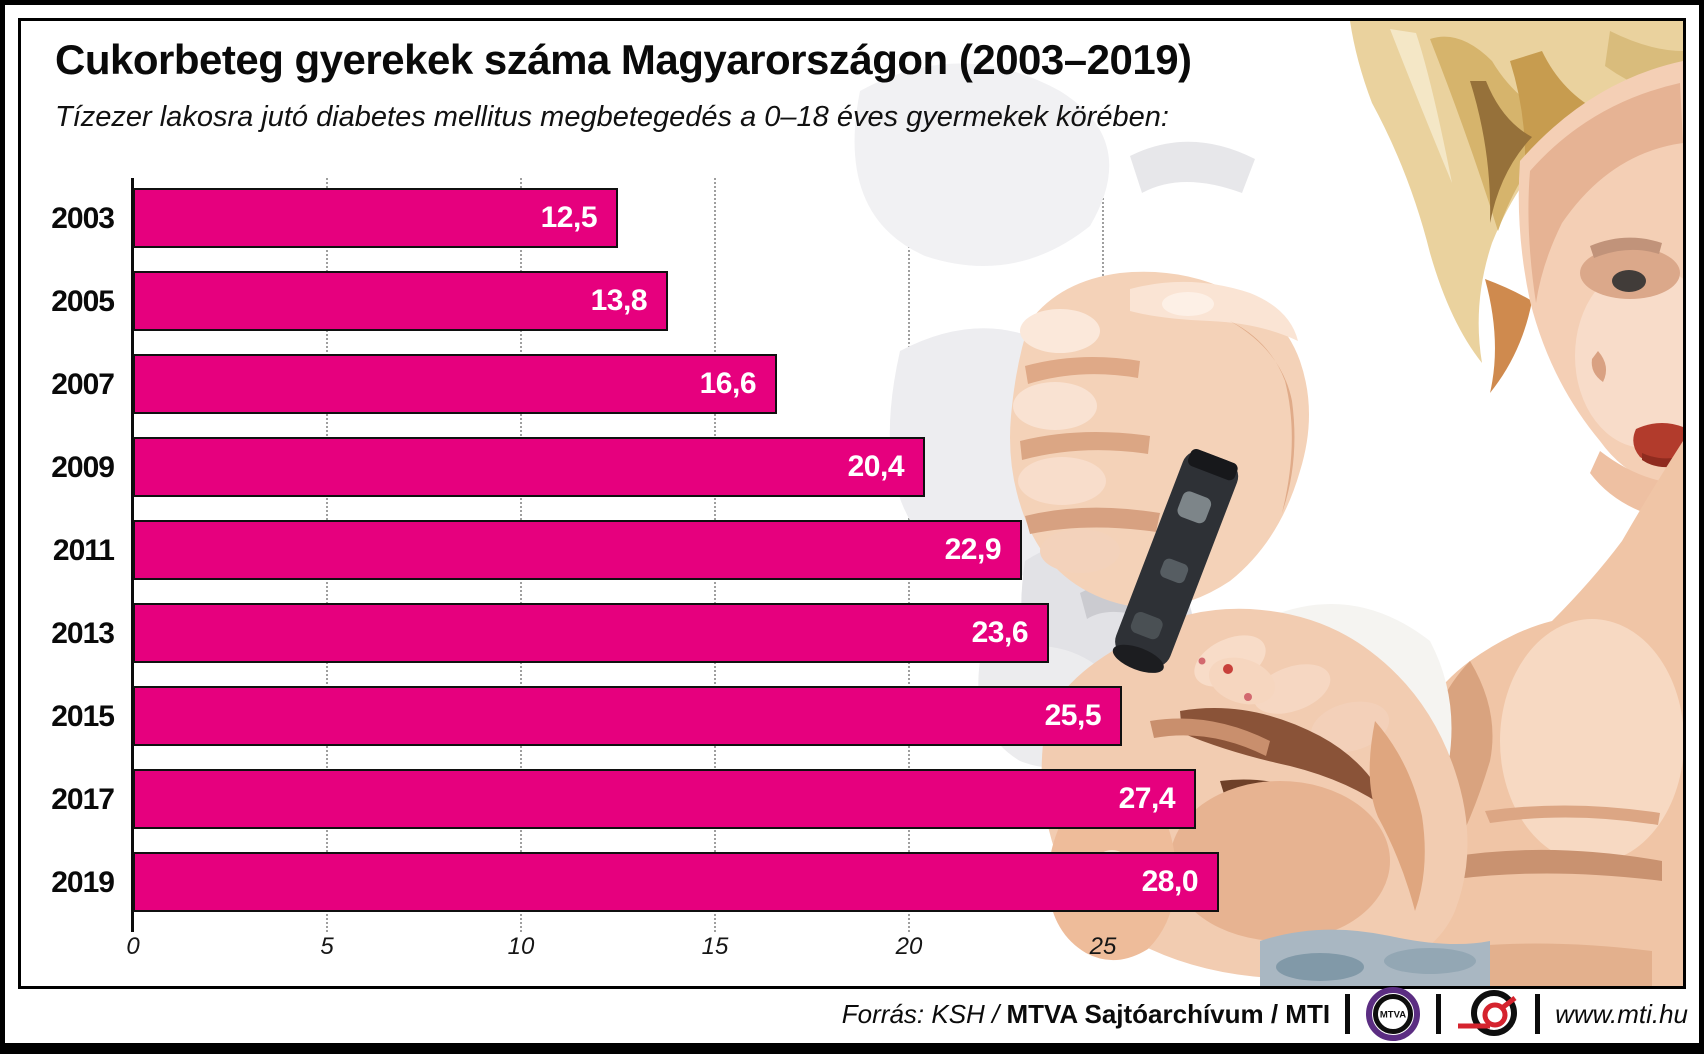  I want to click on bar-value-label: 16,6, so click(728, 383).